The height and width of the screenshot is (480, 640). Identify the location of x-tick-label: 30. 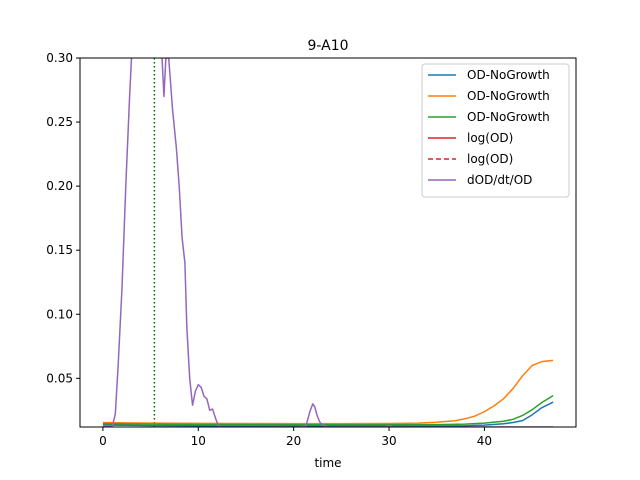
(388, 441).